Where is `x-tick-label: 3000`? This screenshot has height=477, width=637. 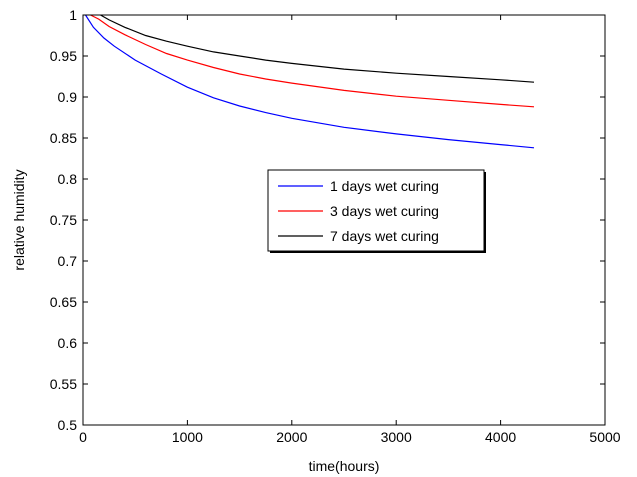
x-tick-label: 3000 is located at coordinates (396, 437).